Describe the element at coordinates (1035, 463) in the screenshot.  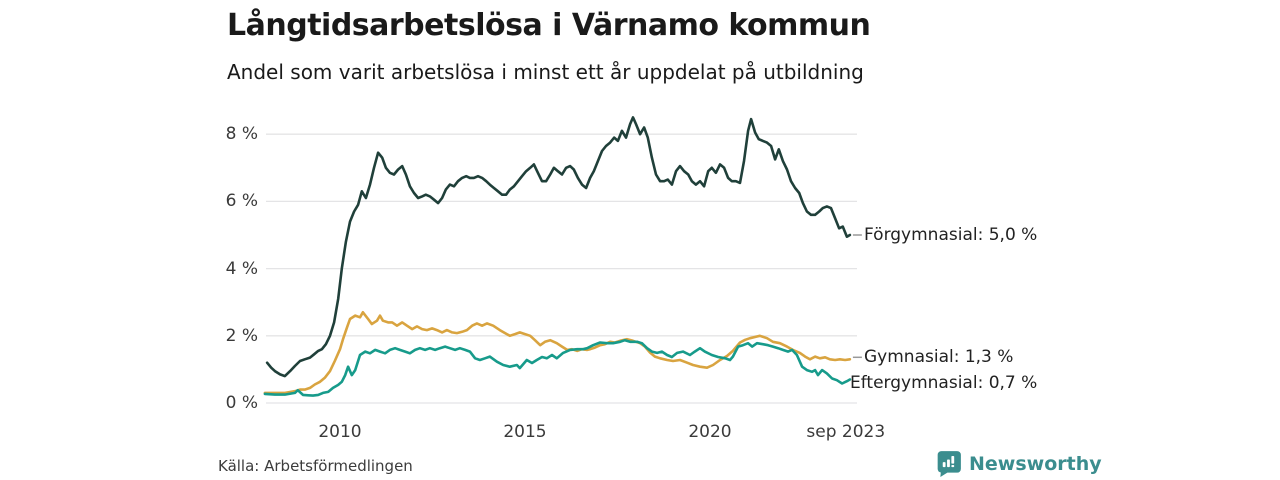
I see `newsworthy-brand-text: Newsworthy` at that location.